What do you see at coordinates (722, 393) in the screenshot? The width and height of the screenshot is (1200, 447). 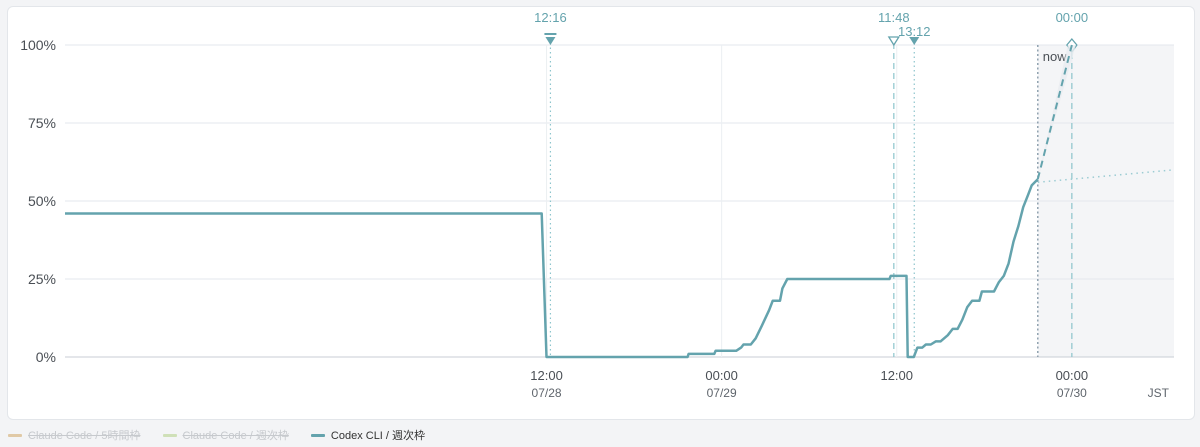 I see `x-tick-date: 07/29` at bounding box center [722, 393].